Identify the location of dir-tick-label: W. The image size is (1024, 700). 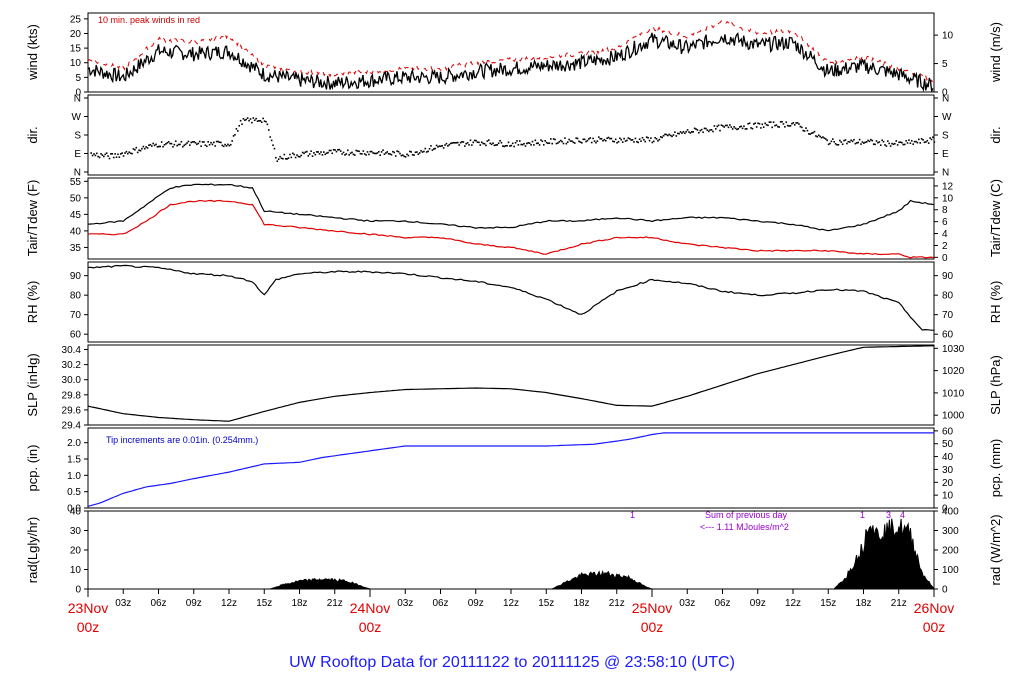
(77, 117).